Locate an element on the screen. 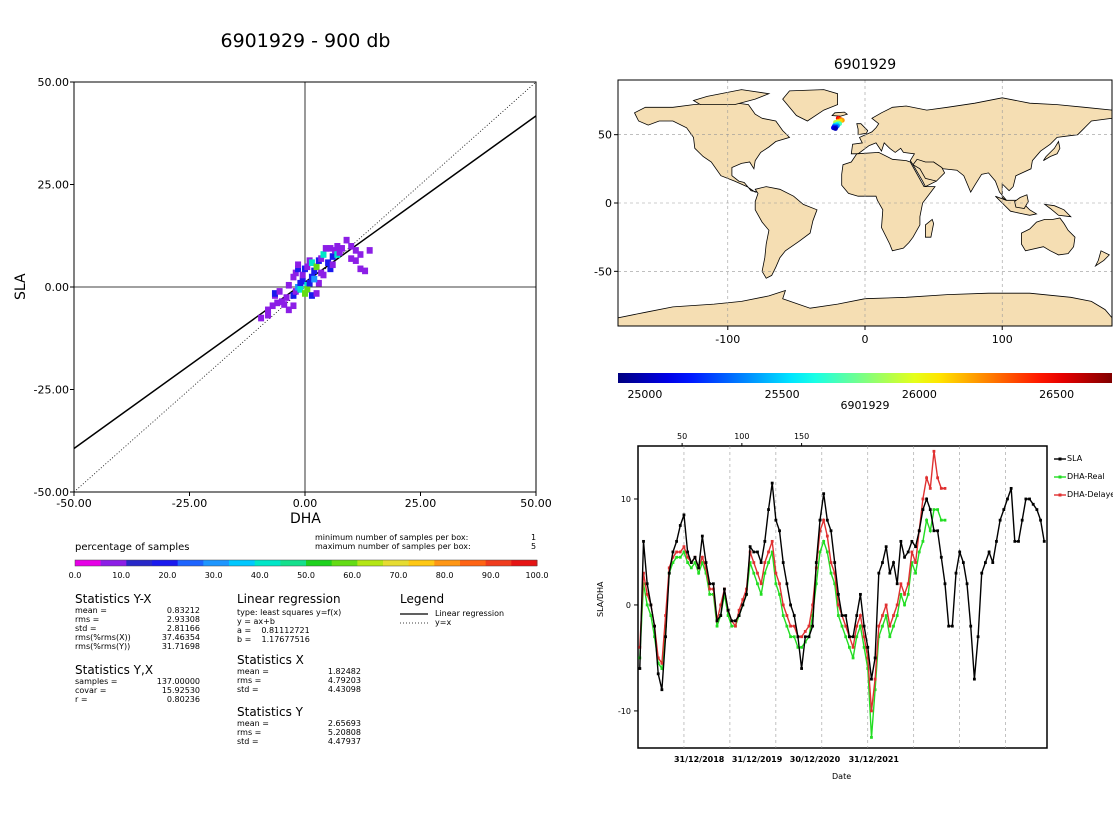  percent-colorbar-tick: 40.0 is located at coordinates (260, 575).